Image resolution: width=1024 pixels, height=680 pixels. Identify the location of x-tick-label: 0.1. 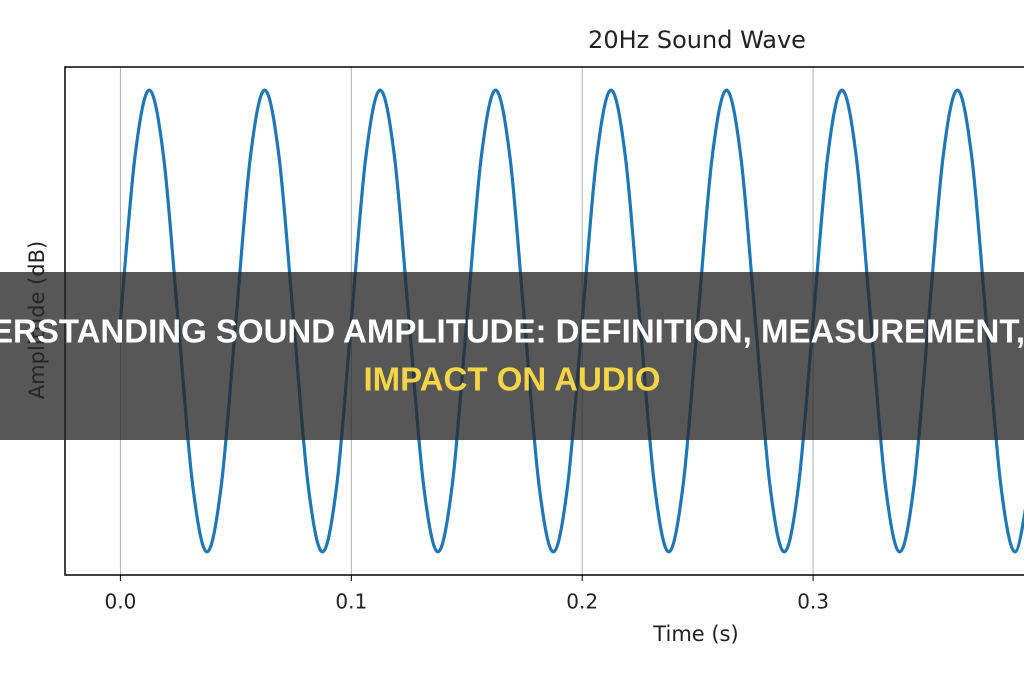
(351, 602).